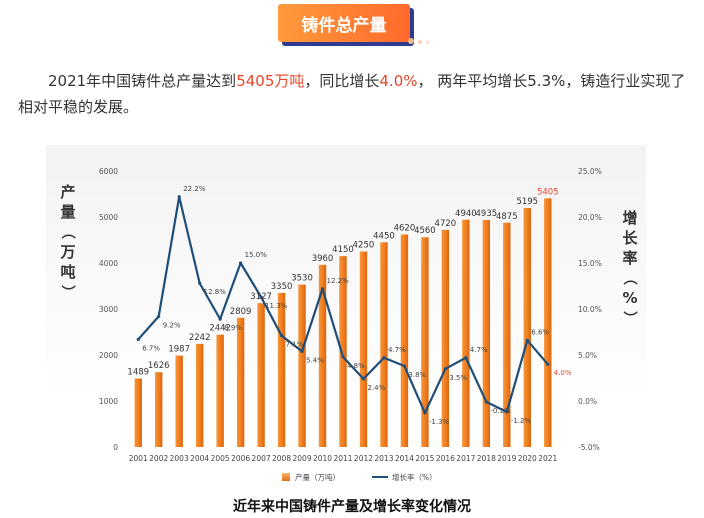 Image resolution: width=704 pixels, height=518 pixels. Describe the element at coordinates (108, 401) in the screenshot. I see `y-tick-label: 1000` at that location.